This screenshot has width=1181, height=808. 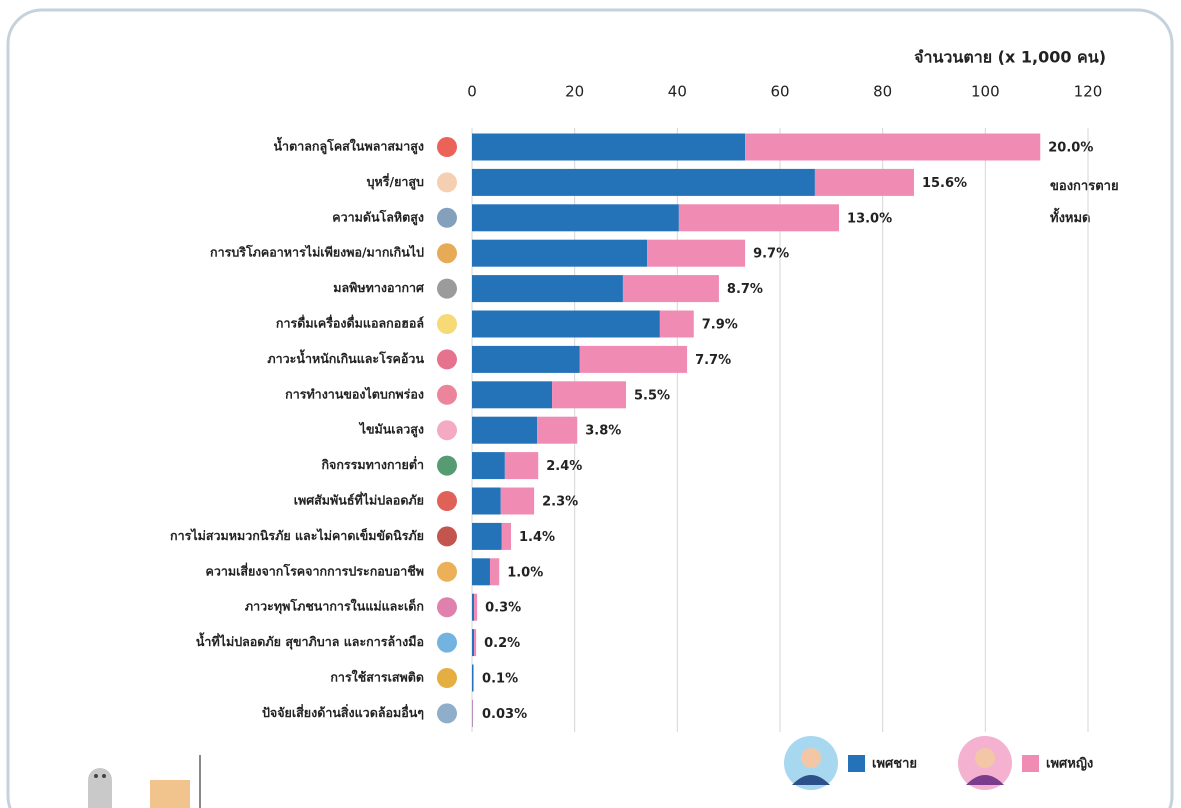 What do you see at coordinates (603, 431) in the screenshot?
I see `share-label: 3.8%` at bounding box center [603, 431].